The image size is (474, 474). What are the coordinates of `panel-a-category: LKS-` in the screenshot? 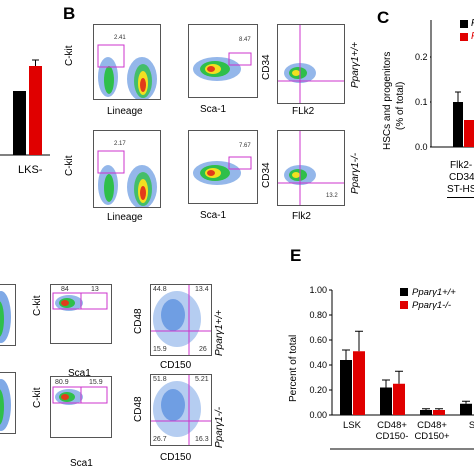 It's located at (30, 170).